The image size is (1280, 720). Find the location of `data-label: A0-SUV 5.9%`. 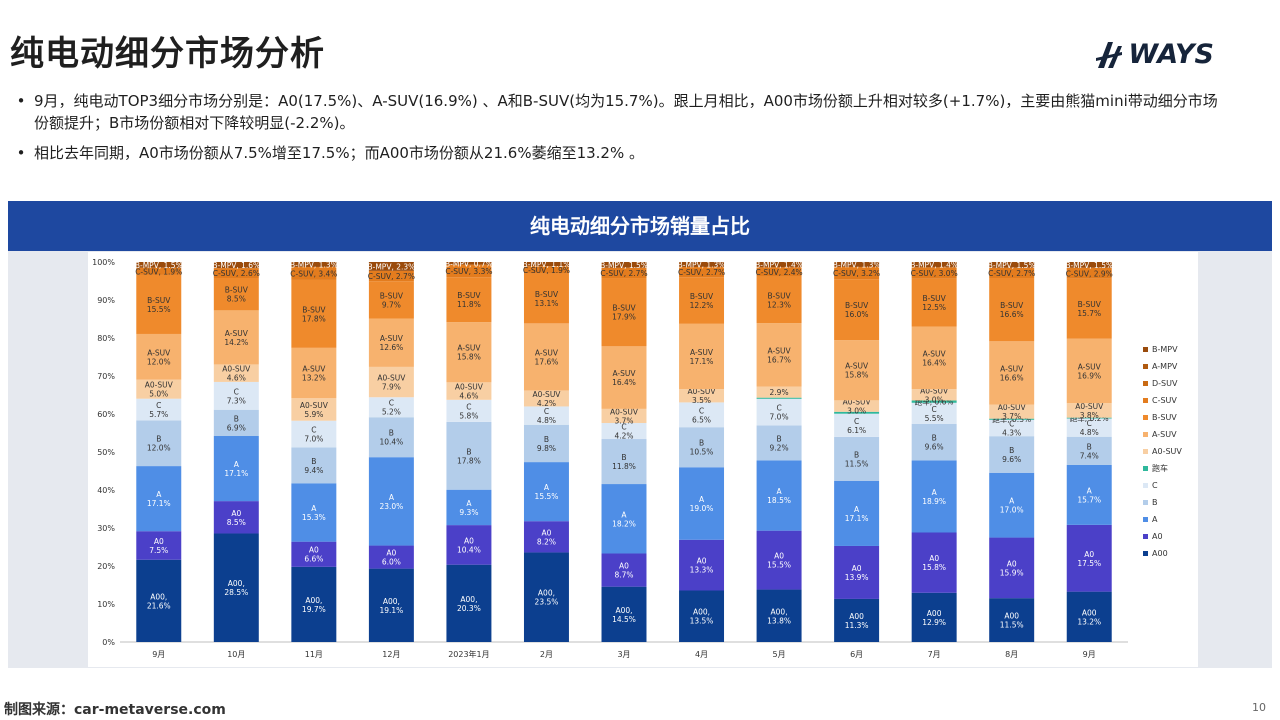

data-label: A0-SUV 5.9% is located at coordinates (314, 410).